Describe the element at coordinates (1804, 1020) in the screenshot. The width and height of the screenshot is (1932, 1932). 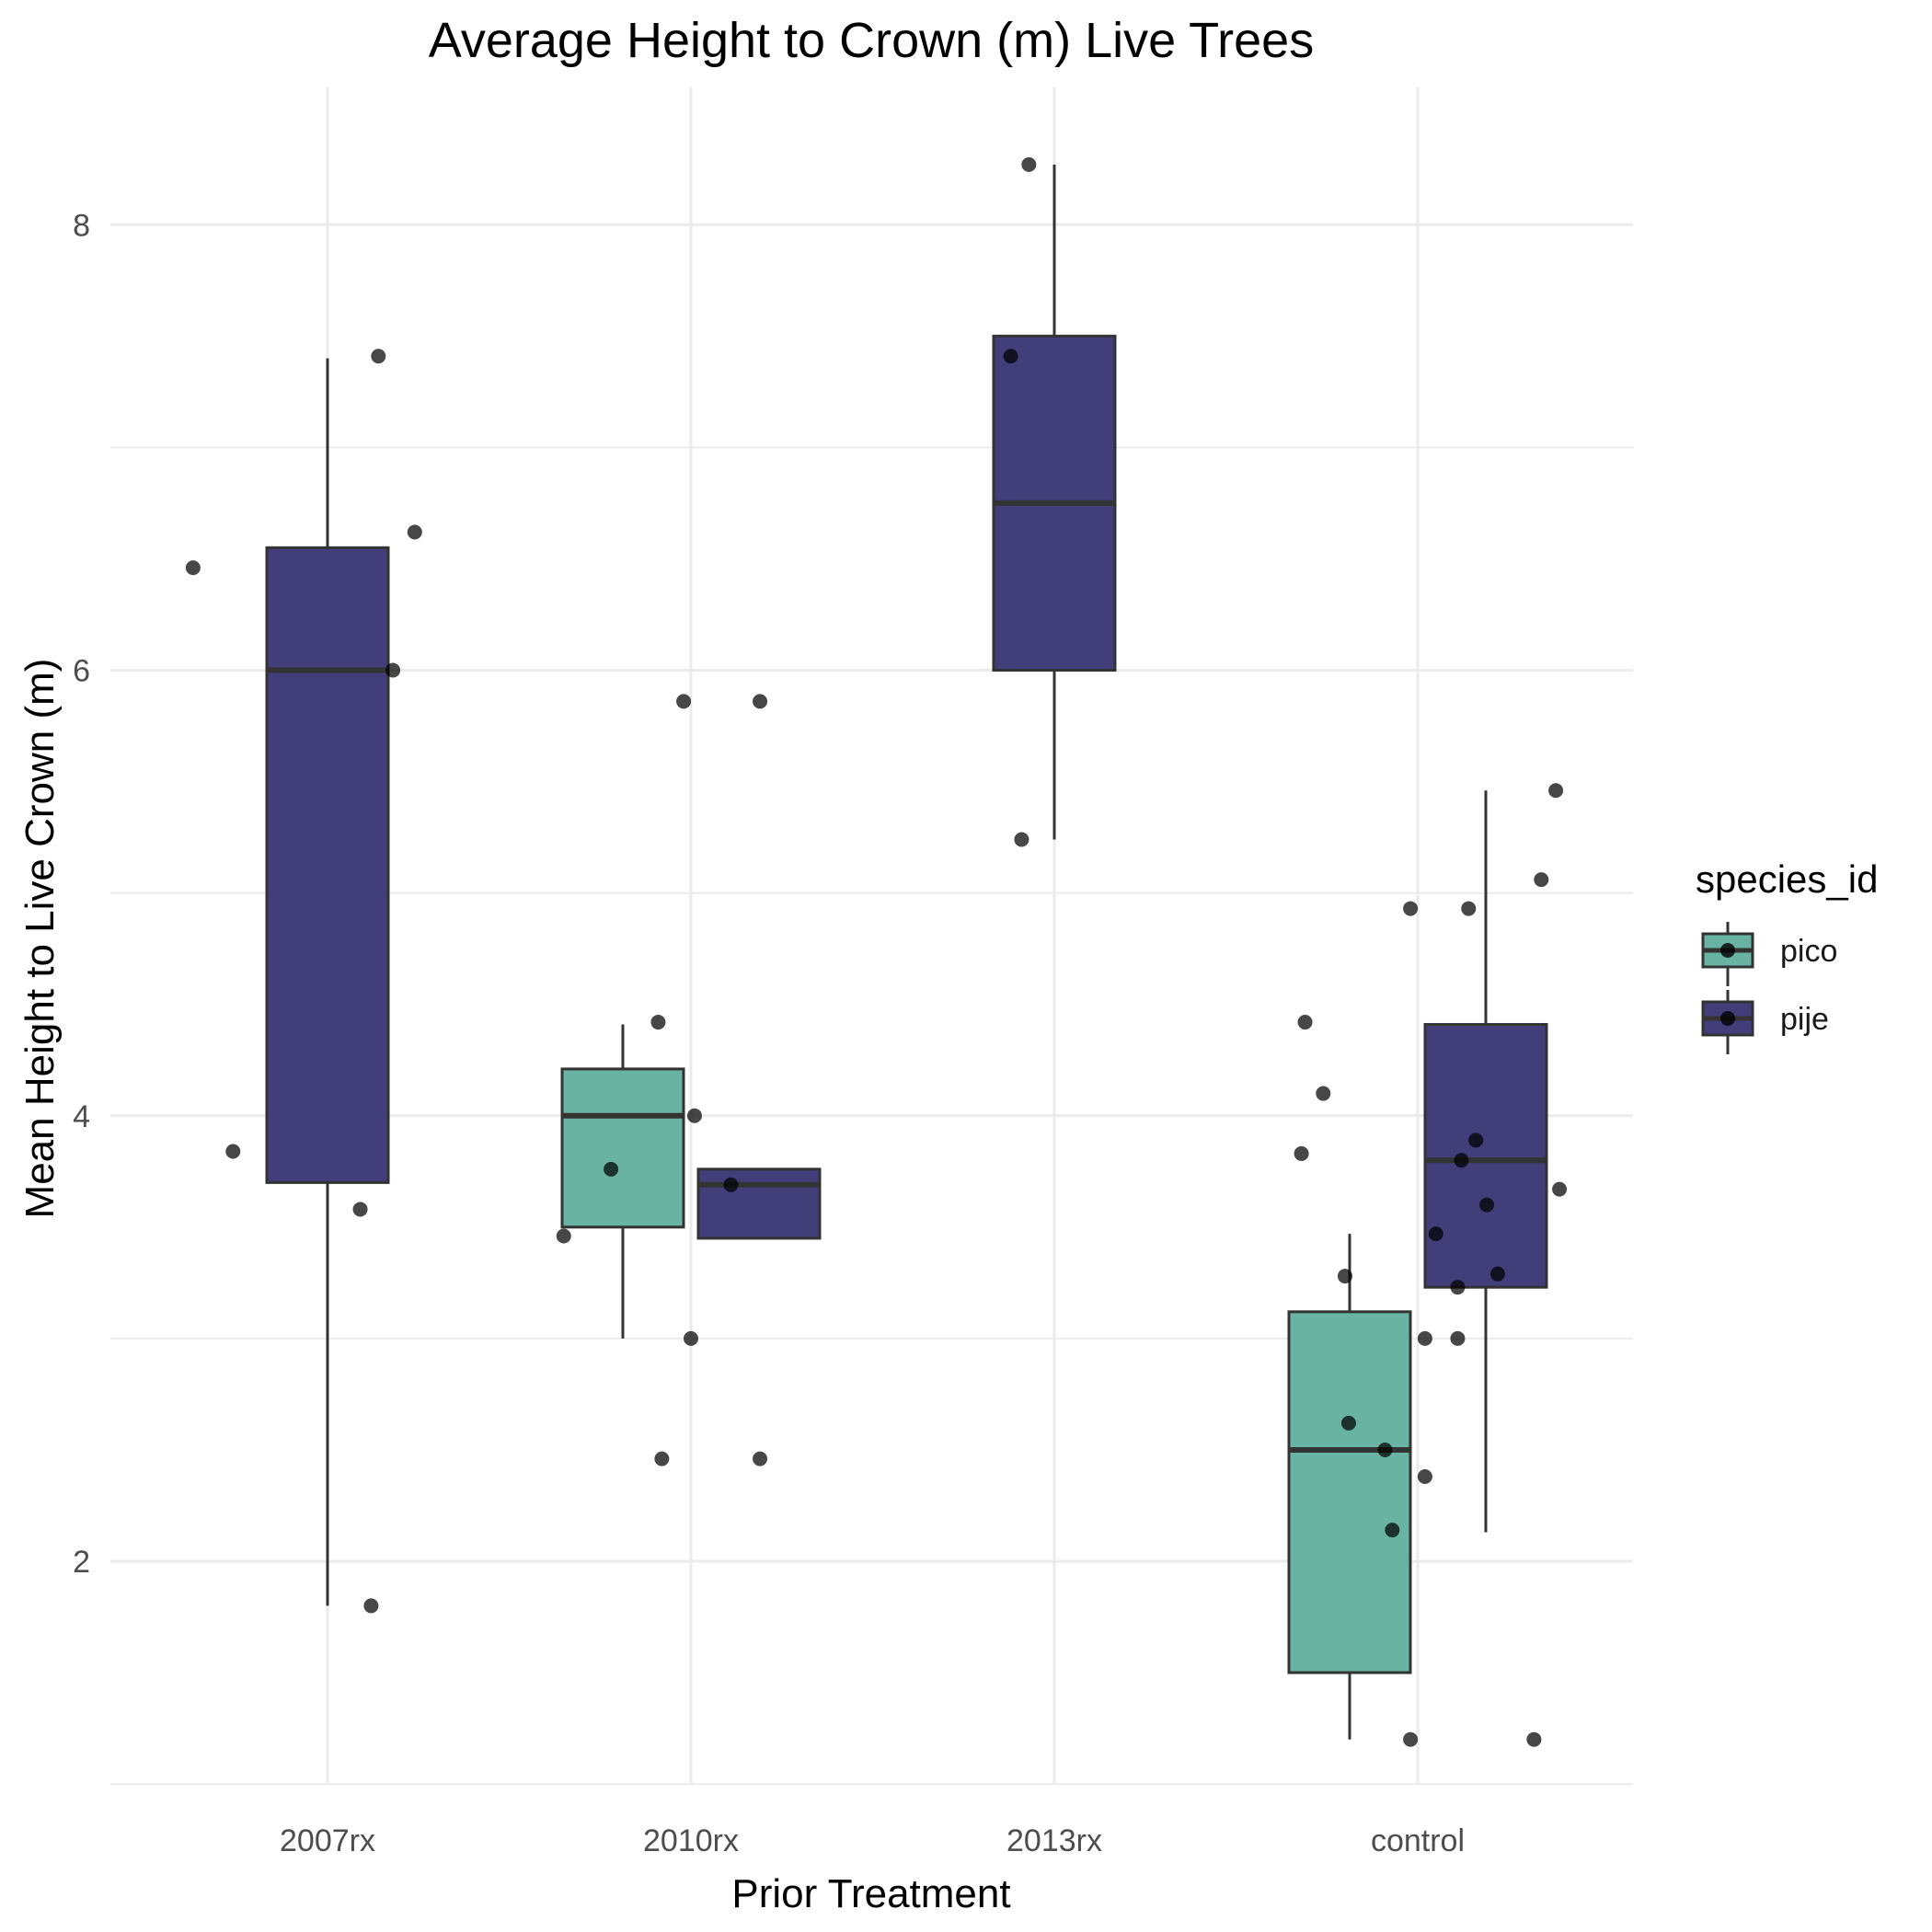
I see `legend-label: pije` at that location.